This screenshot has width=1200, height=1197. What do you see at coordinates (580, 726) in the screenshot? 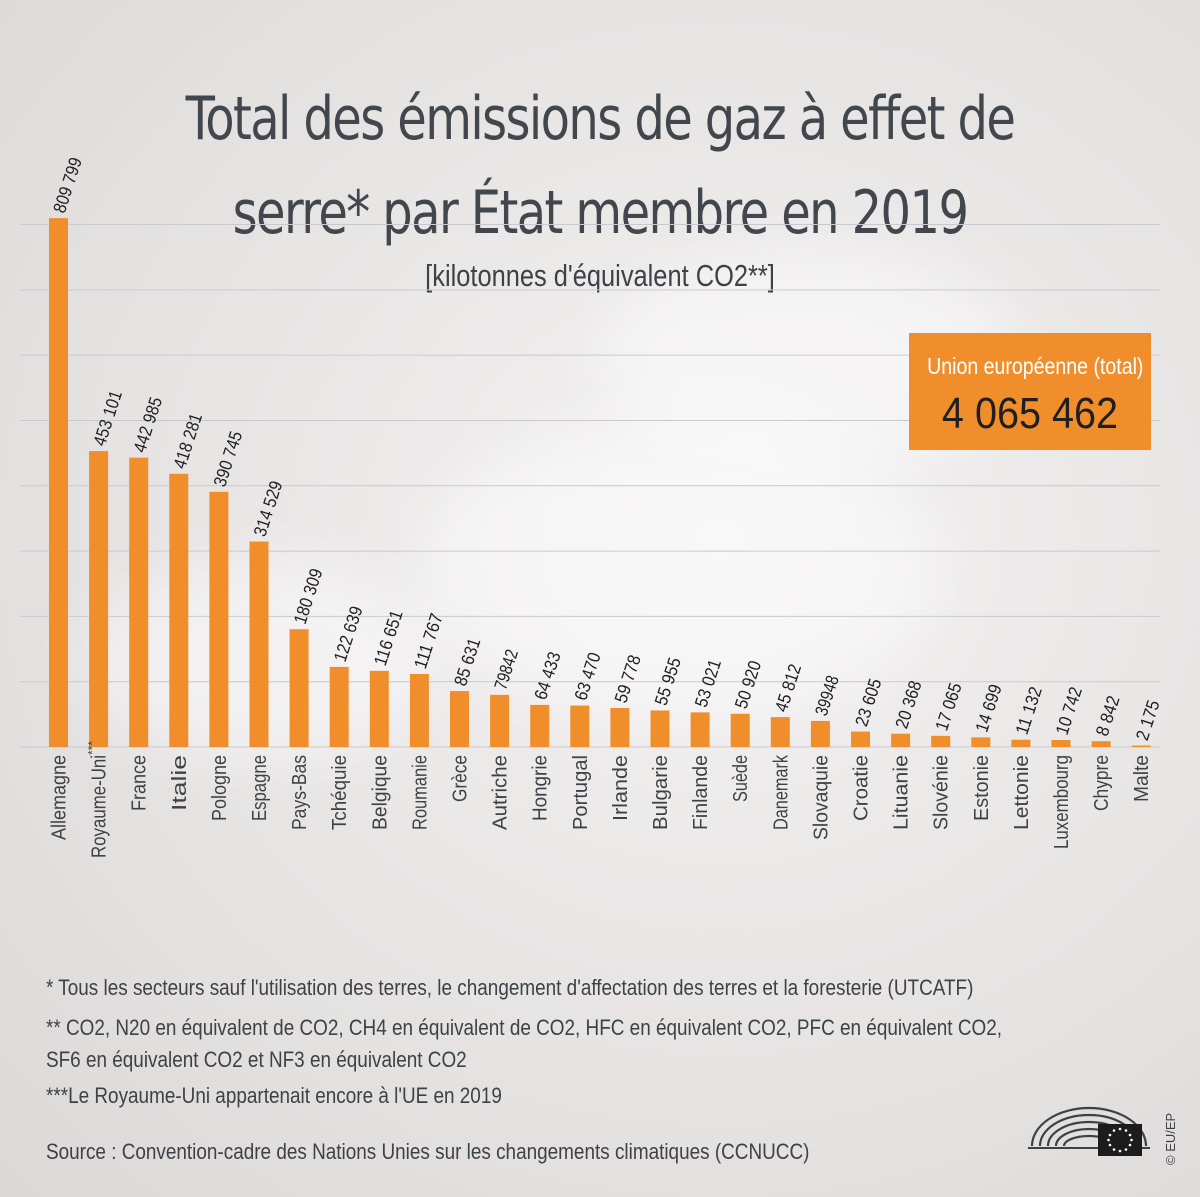
I see `bar-portugal` at bounding box center [580, 726].